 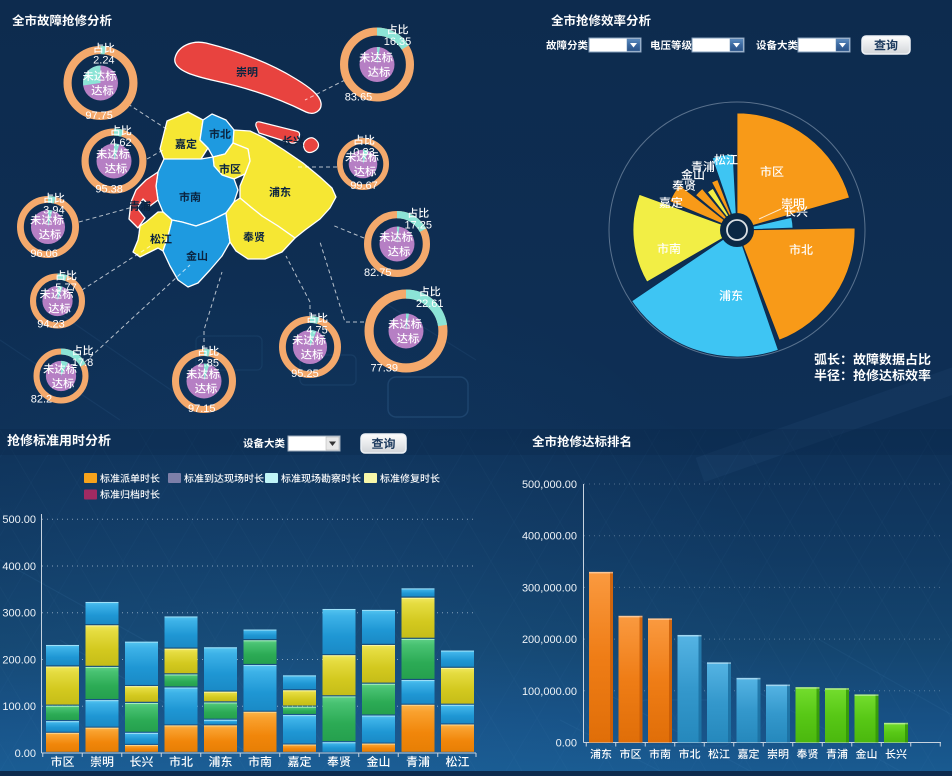 What do you see at coordinates (549, 537) in the screenshot?
I see `svg-text: 400,000.00` at bounding box center [549, 537].